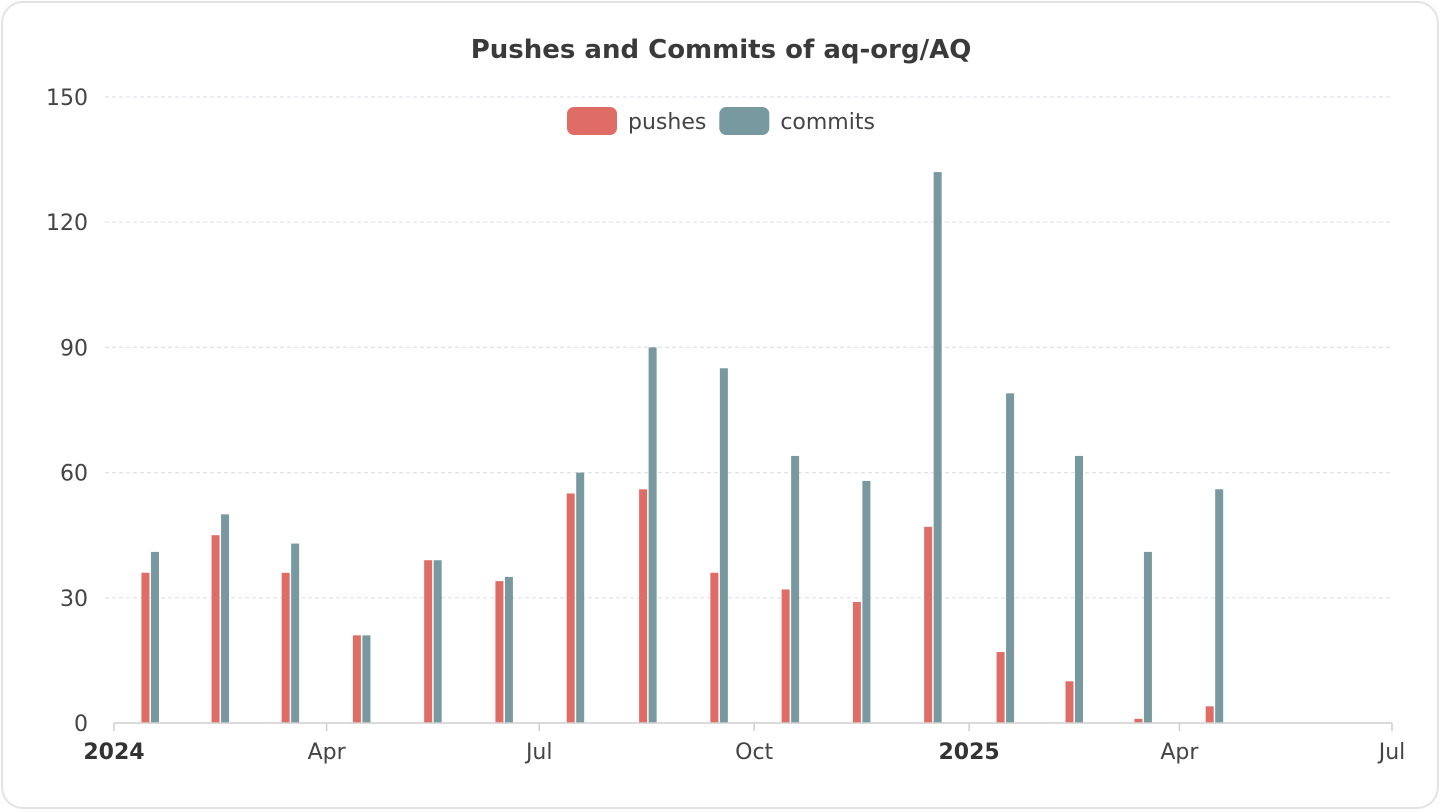 The height and width of the screenshot is (812, 1442). What do you see at coordinates (968, 752) in the screenshot?
I see `x-tick-label: 2025` at bounding box center [968, 752].